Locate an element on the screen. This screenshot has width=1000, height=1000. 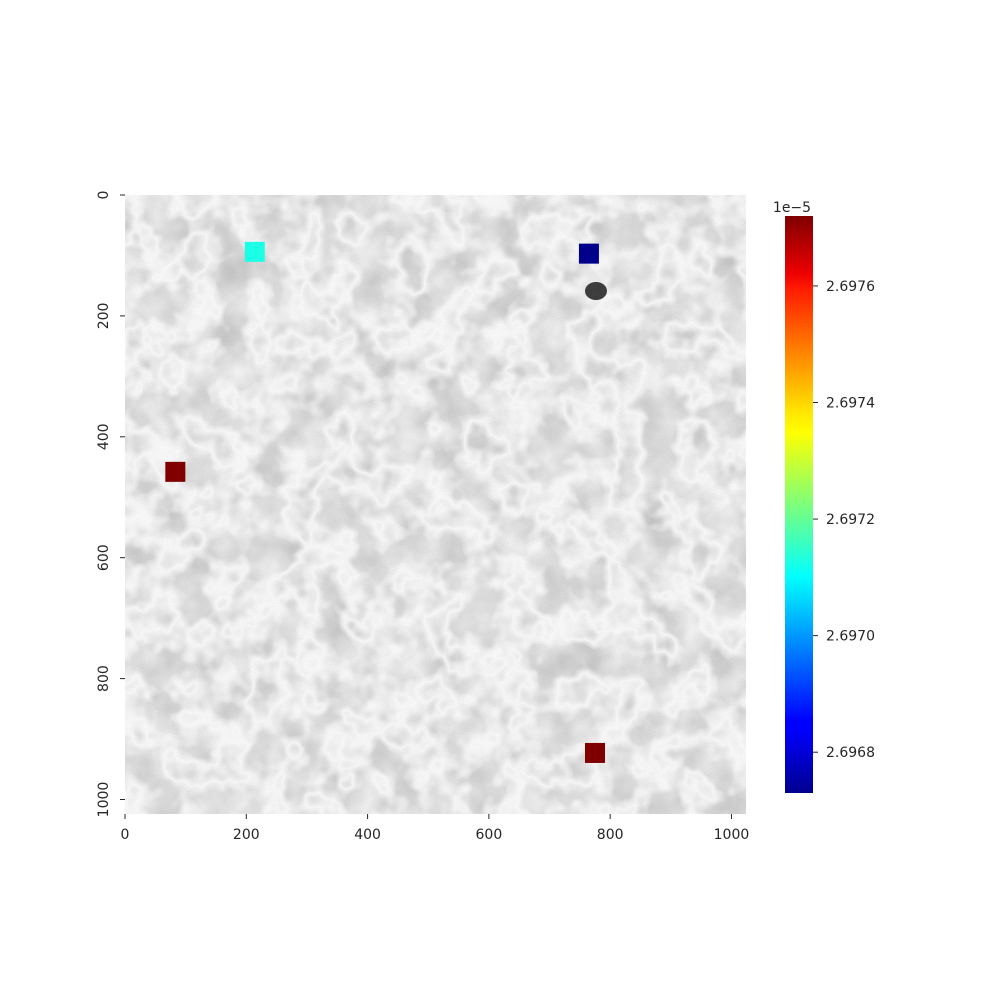
colorbar-tick-label: 2.6976 is located at coordinates (850, 287).